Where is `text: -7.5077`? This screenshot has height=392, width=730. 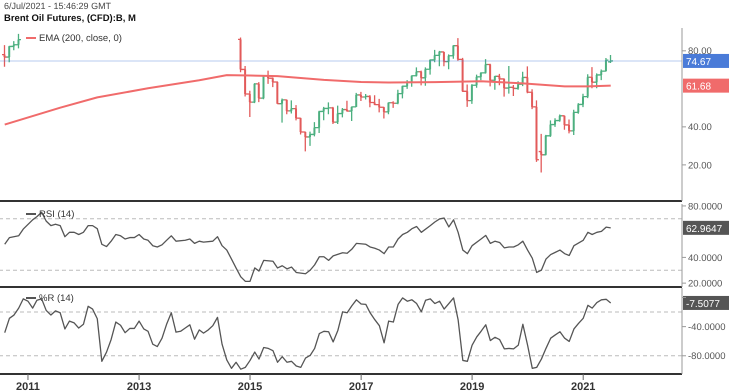 text: -7.5077 is located at coordinates (703, 304).